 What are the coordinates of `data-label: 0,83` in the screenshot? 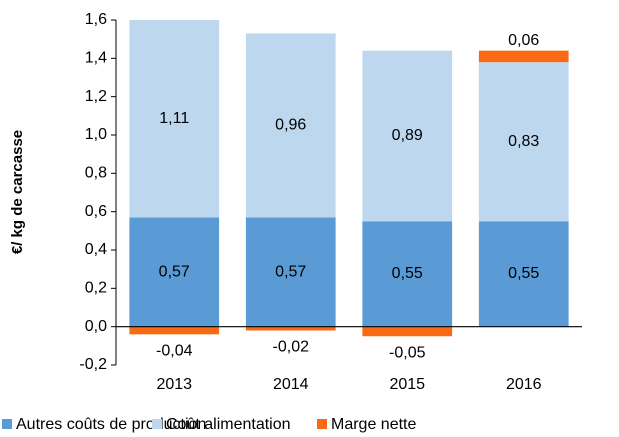 It's located at (523, 141).